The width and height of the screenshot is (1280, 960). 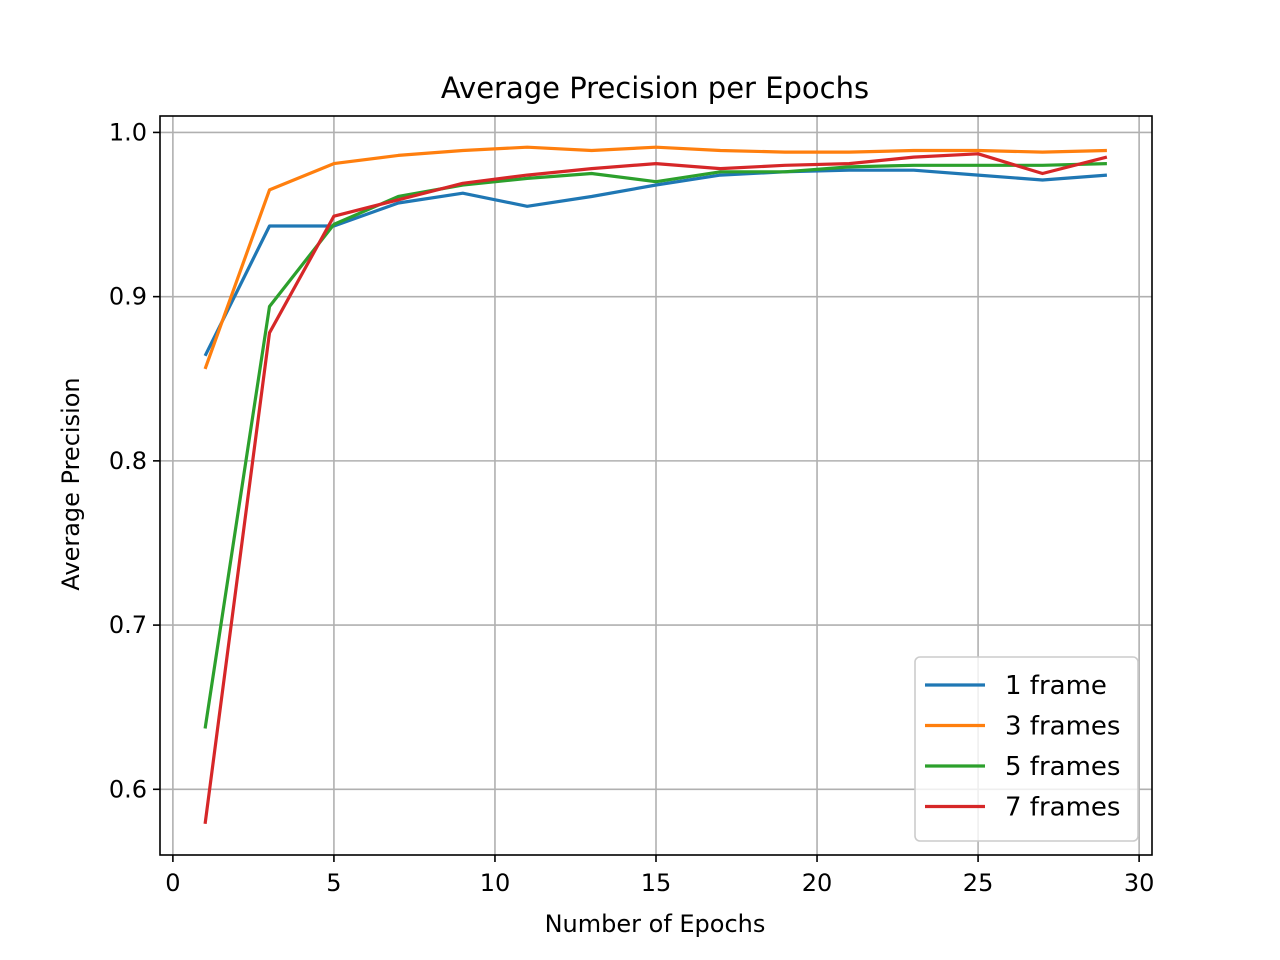 What do you see at coordinates (128, 461) in the screenshot?
I see `y-tick-label: 0.8` at bounding box center [128, 461].